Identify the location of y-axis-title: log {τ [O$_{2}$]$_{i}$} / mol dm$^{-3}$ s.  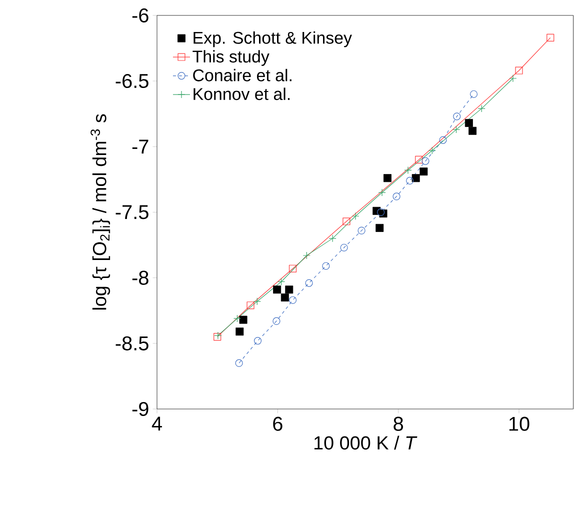
(100, 212).